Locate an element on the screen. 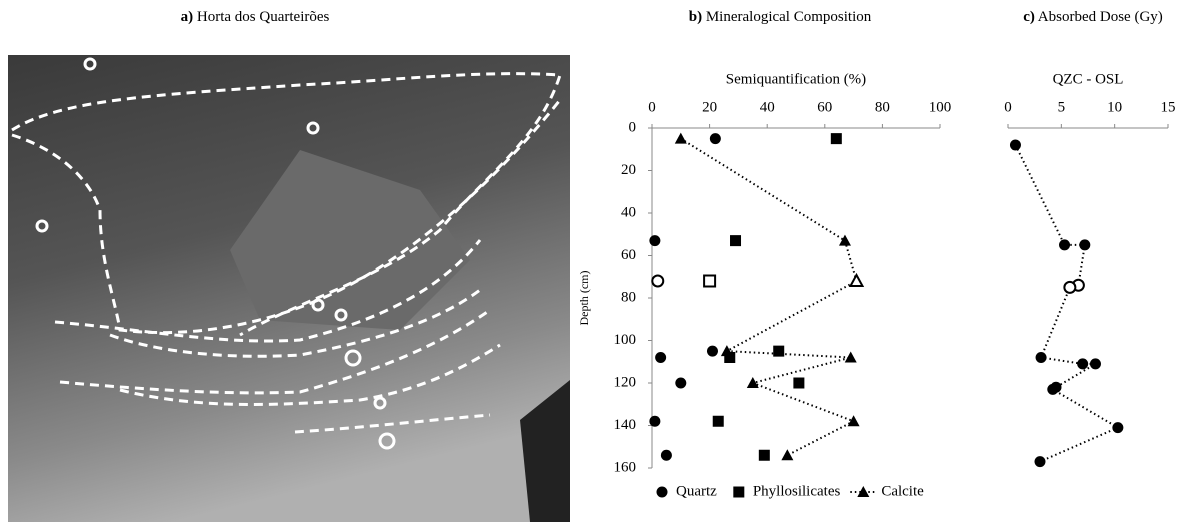 This screenshot has height=522, width=1189. x-tick-label: 40 is located at coordinates (767, 107).